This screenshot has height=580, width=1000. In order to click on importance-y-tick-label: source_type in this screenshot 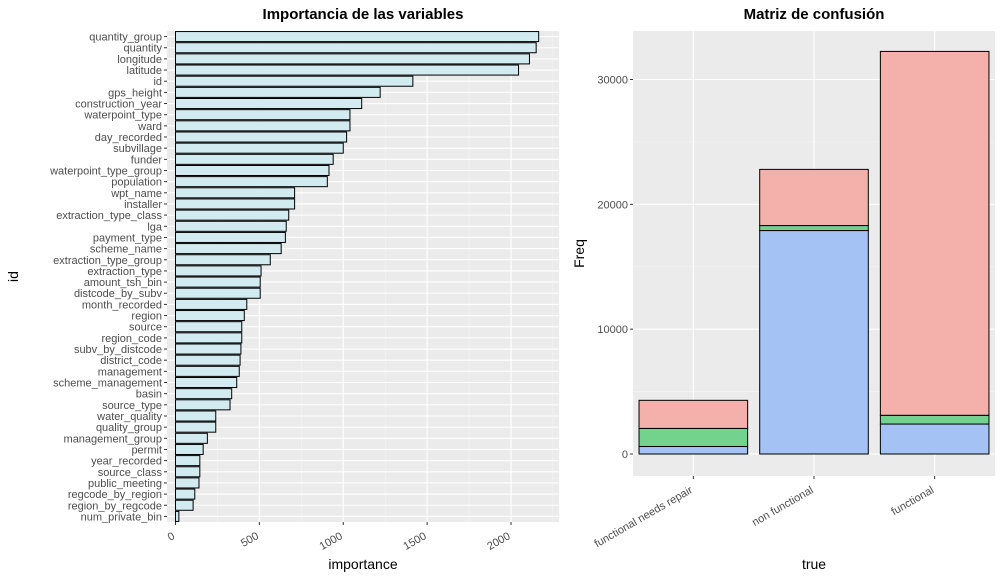, I will do `click(132, 406)`.